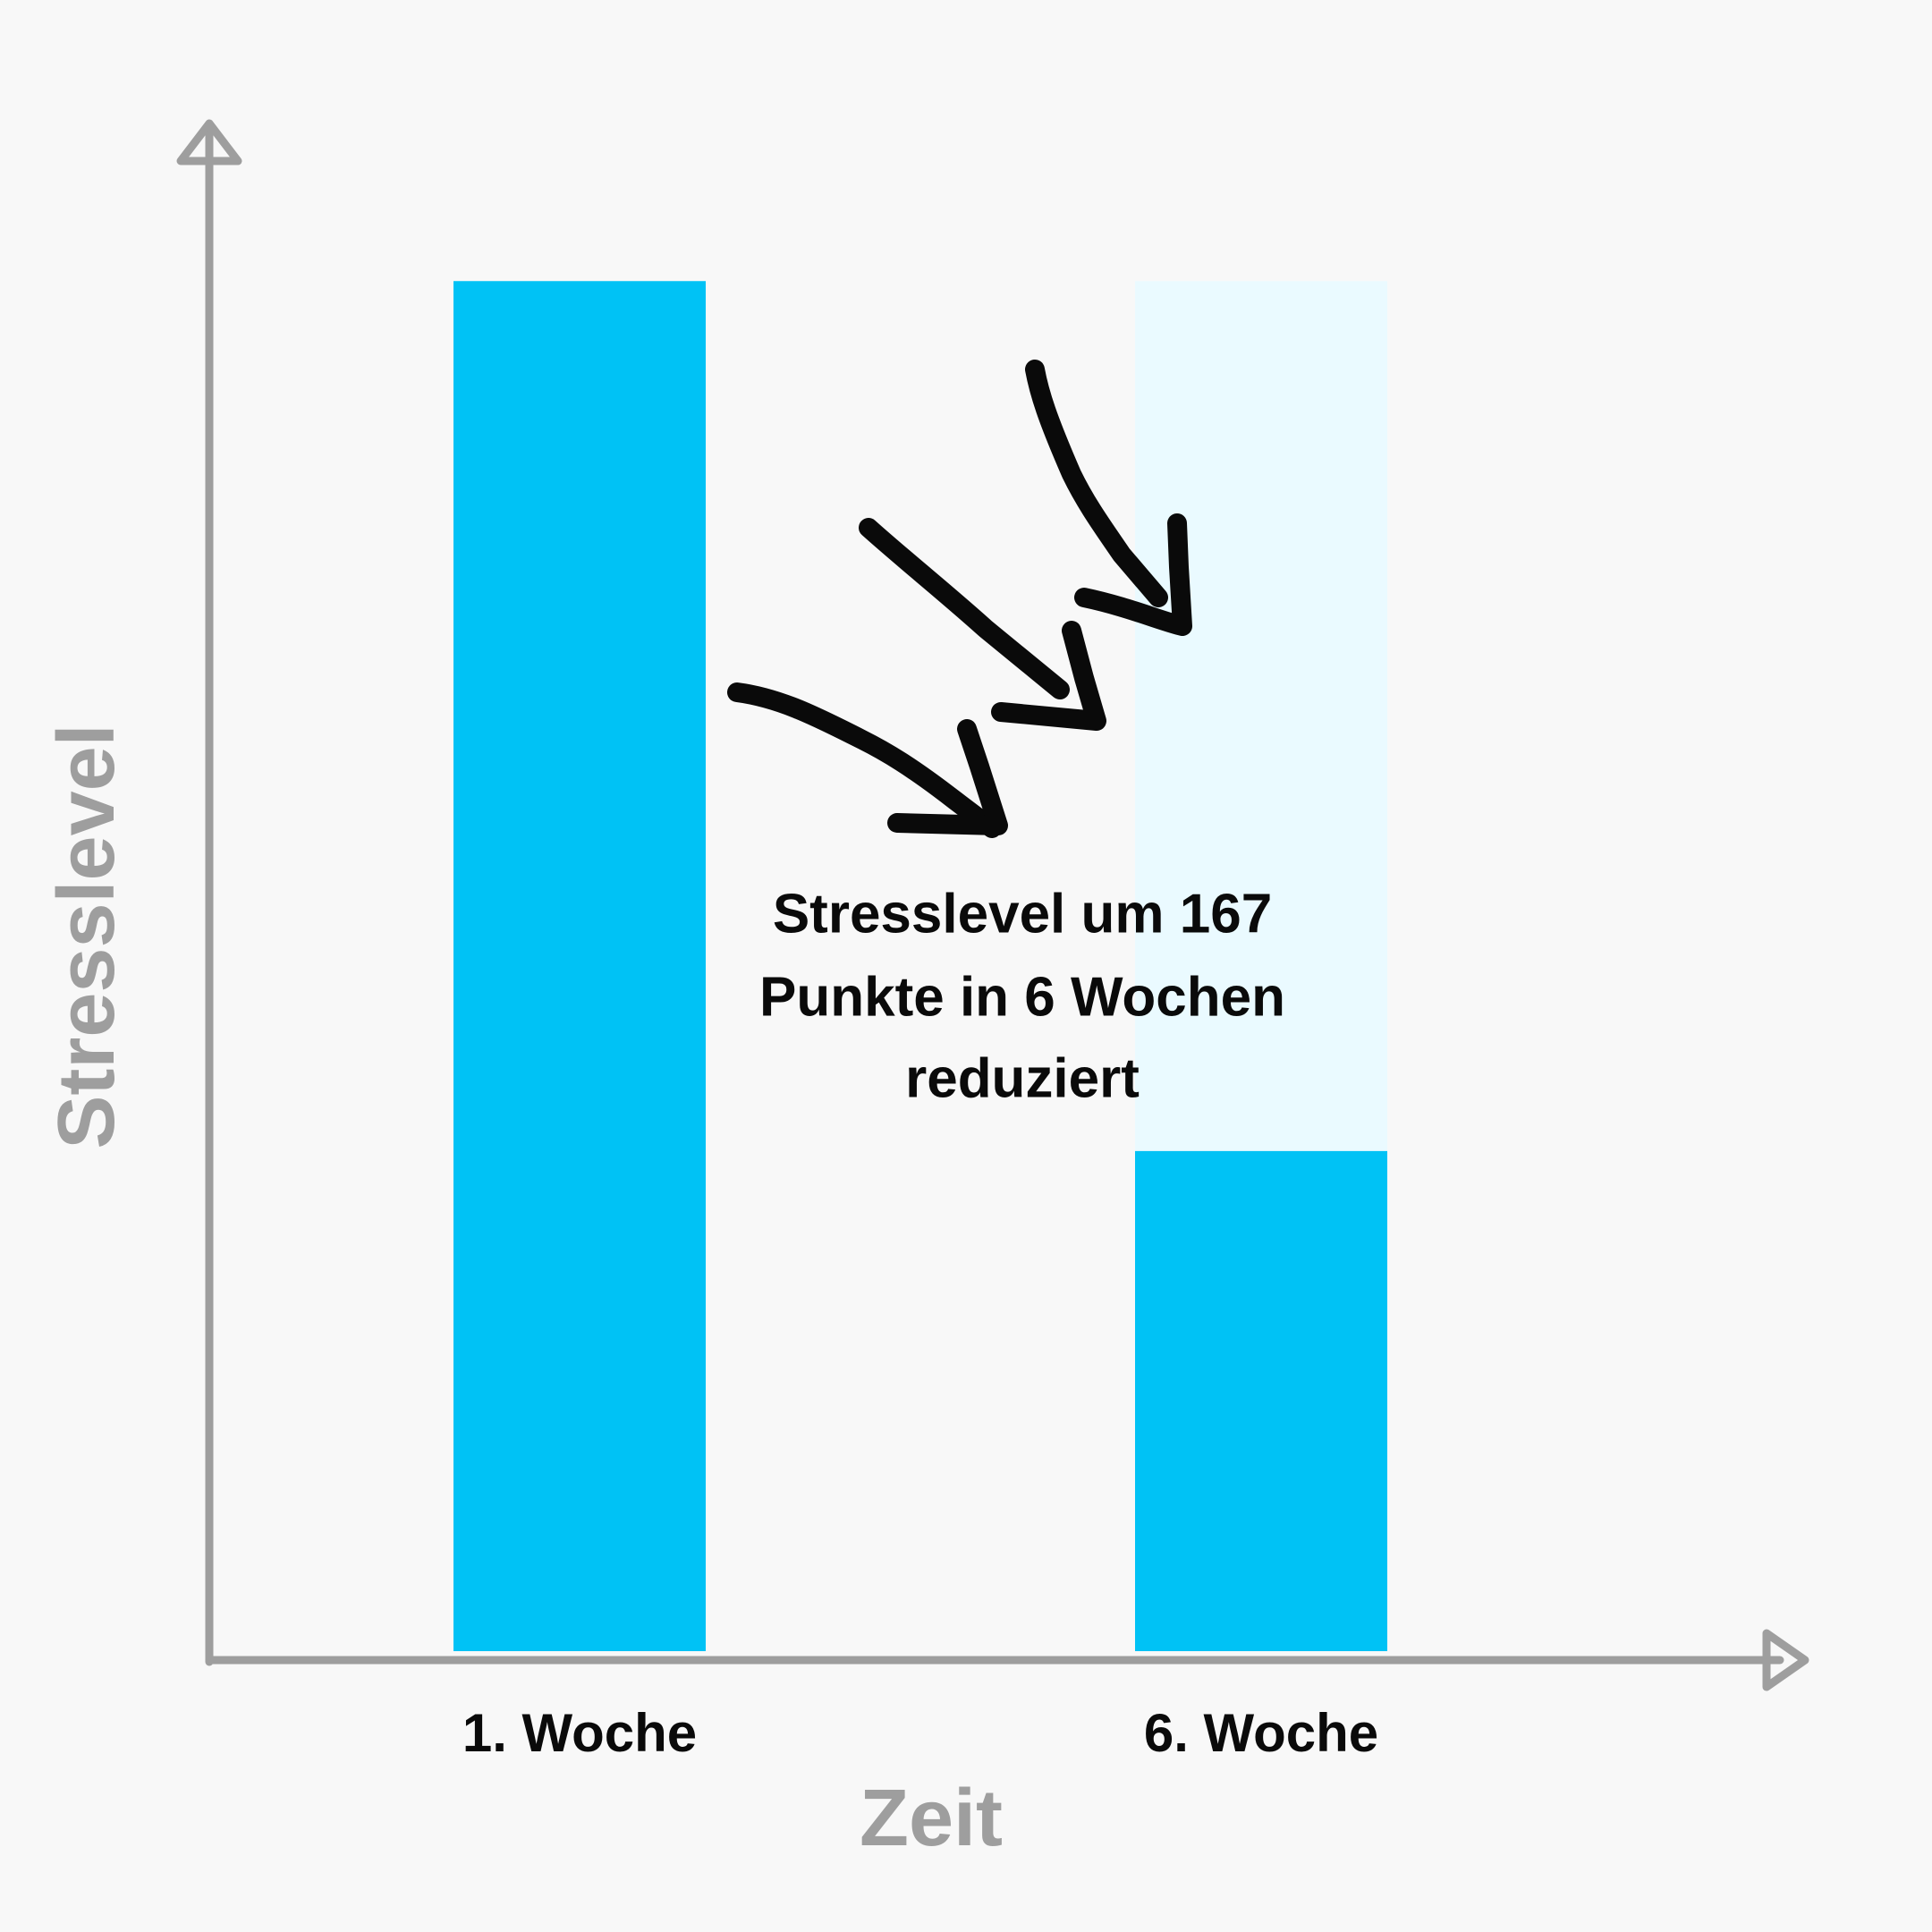  Describe the element at coordinates (86, 936) in the screenshot. I see `y-axis-label: Stresslevel` at that location.